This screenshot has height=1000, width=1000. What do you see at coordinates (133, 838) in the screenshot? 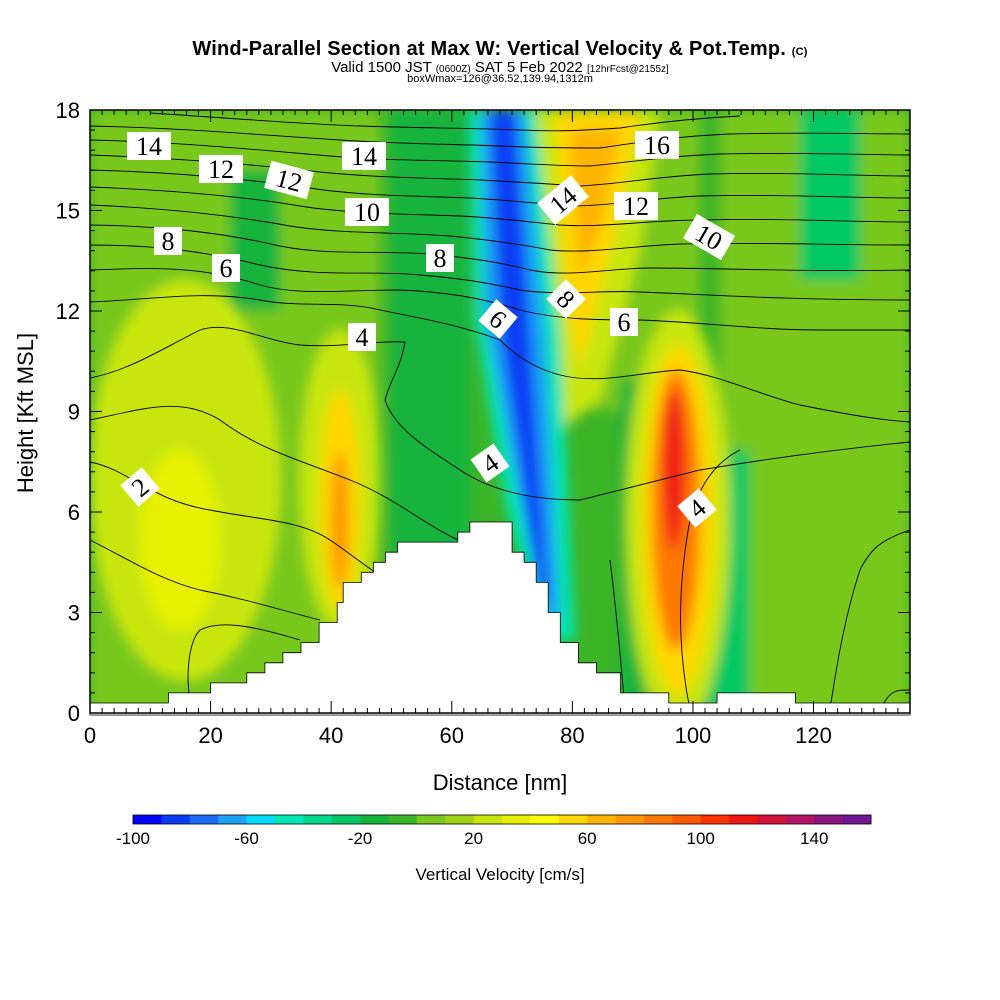
I see `colorbar-tick-label: -100` at bounding box center [133, 838].